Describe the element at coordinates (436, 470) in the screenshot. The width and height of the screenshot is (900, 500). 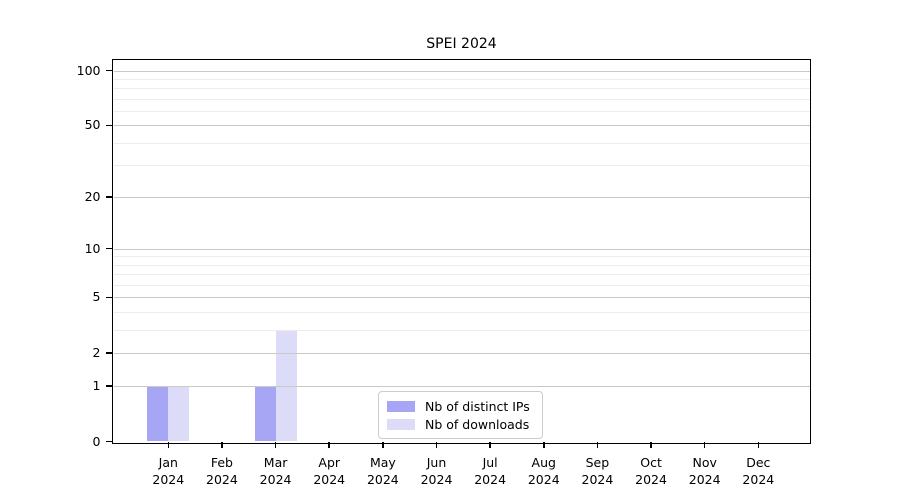
I see `x-axis-tick-label: Jun 2024` at that location.